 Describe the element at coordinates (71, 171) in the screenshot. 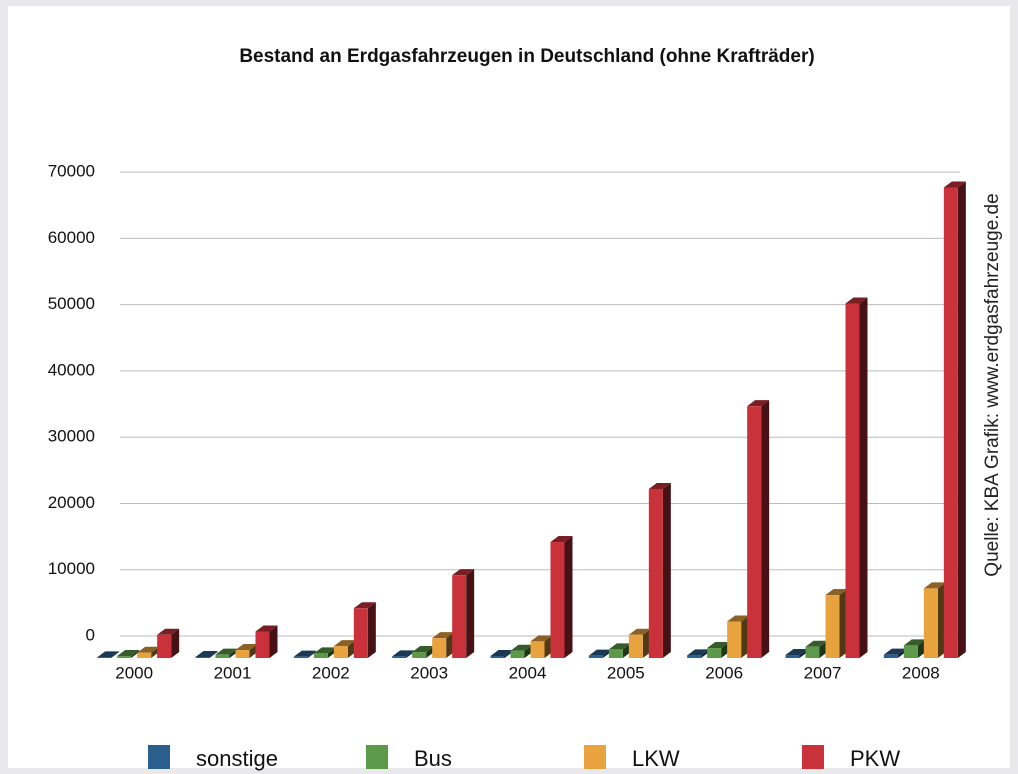

I see `y-tick-label: 70000` at that location.